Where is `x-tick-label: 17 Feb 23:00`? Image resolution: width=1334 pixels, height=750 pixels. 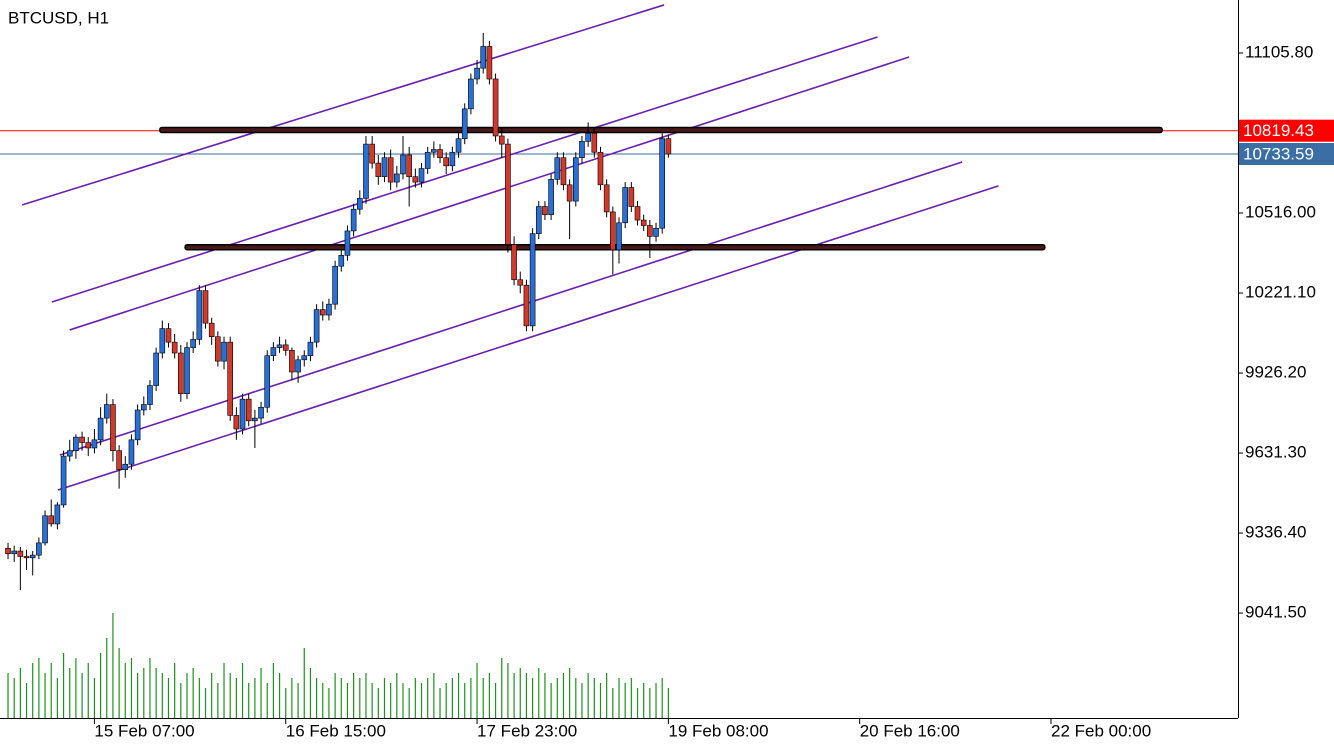 x-tick-label: 17 Feb 23:00 is located at coordinates (527, 730).